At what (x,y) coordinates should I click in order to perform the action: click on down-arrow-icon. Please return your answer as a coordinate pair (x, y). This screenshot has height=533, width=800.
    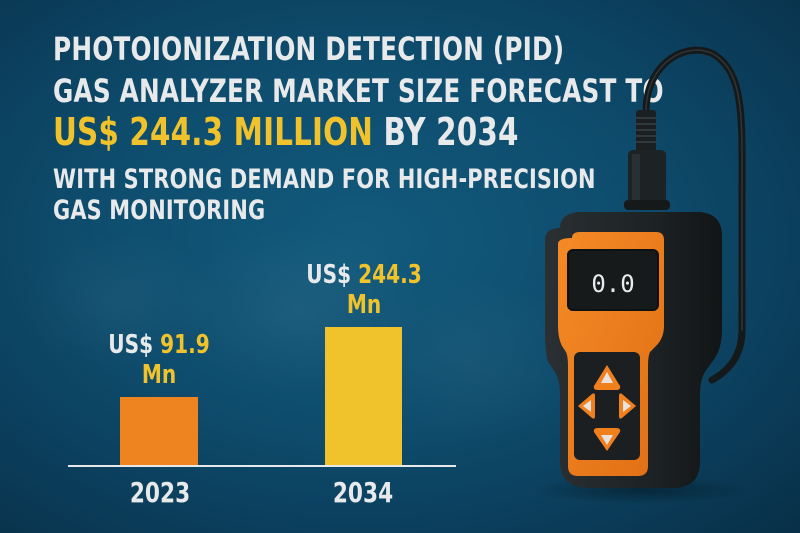
    Looking at the image, I should click on (607, 440).